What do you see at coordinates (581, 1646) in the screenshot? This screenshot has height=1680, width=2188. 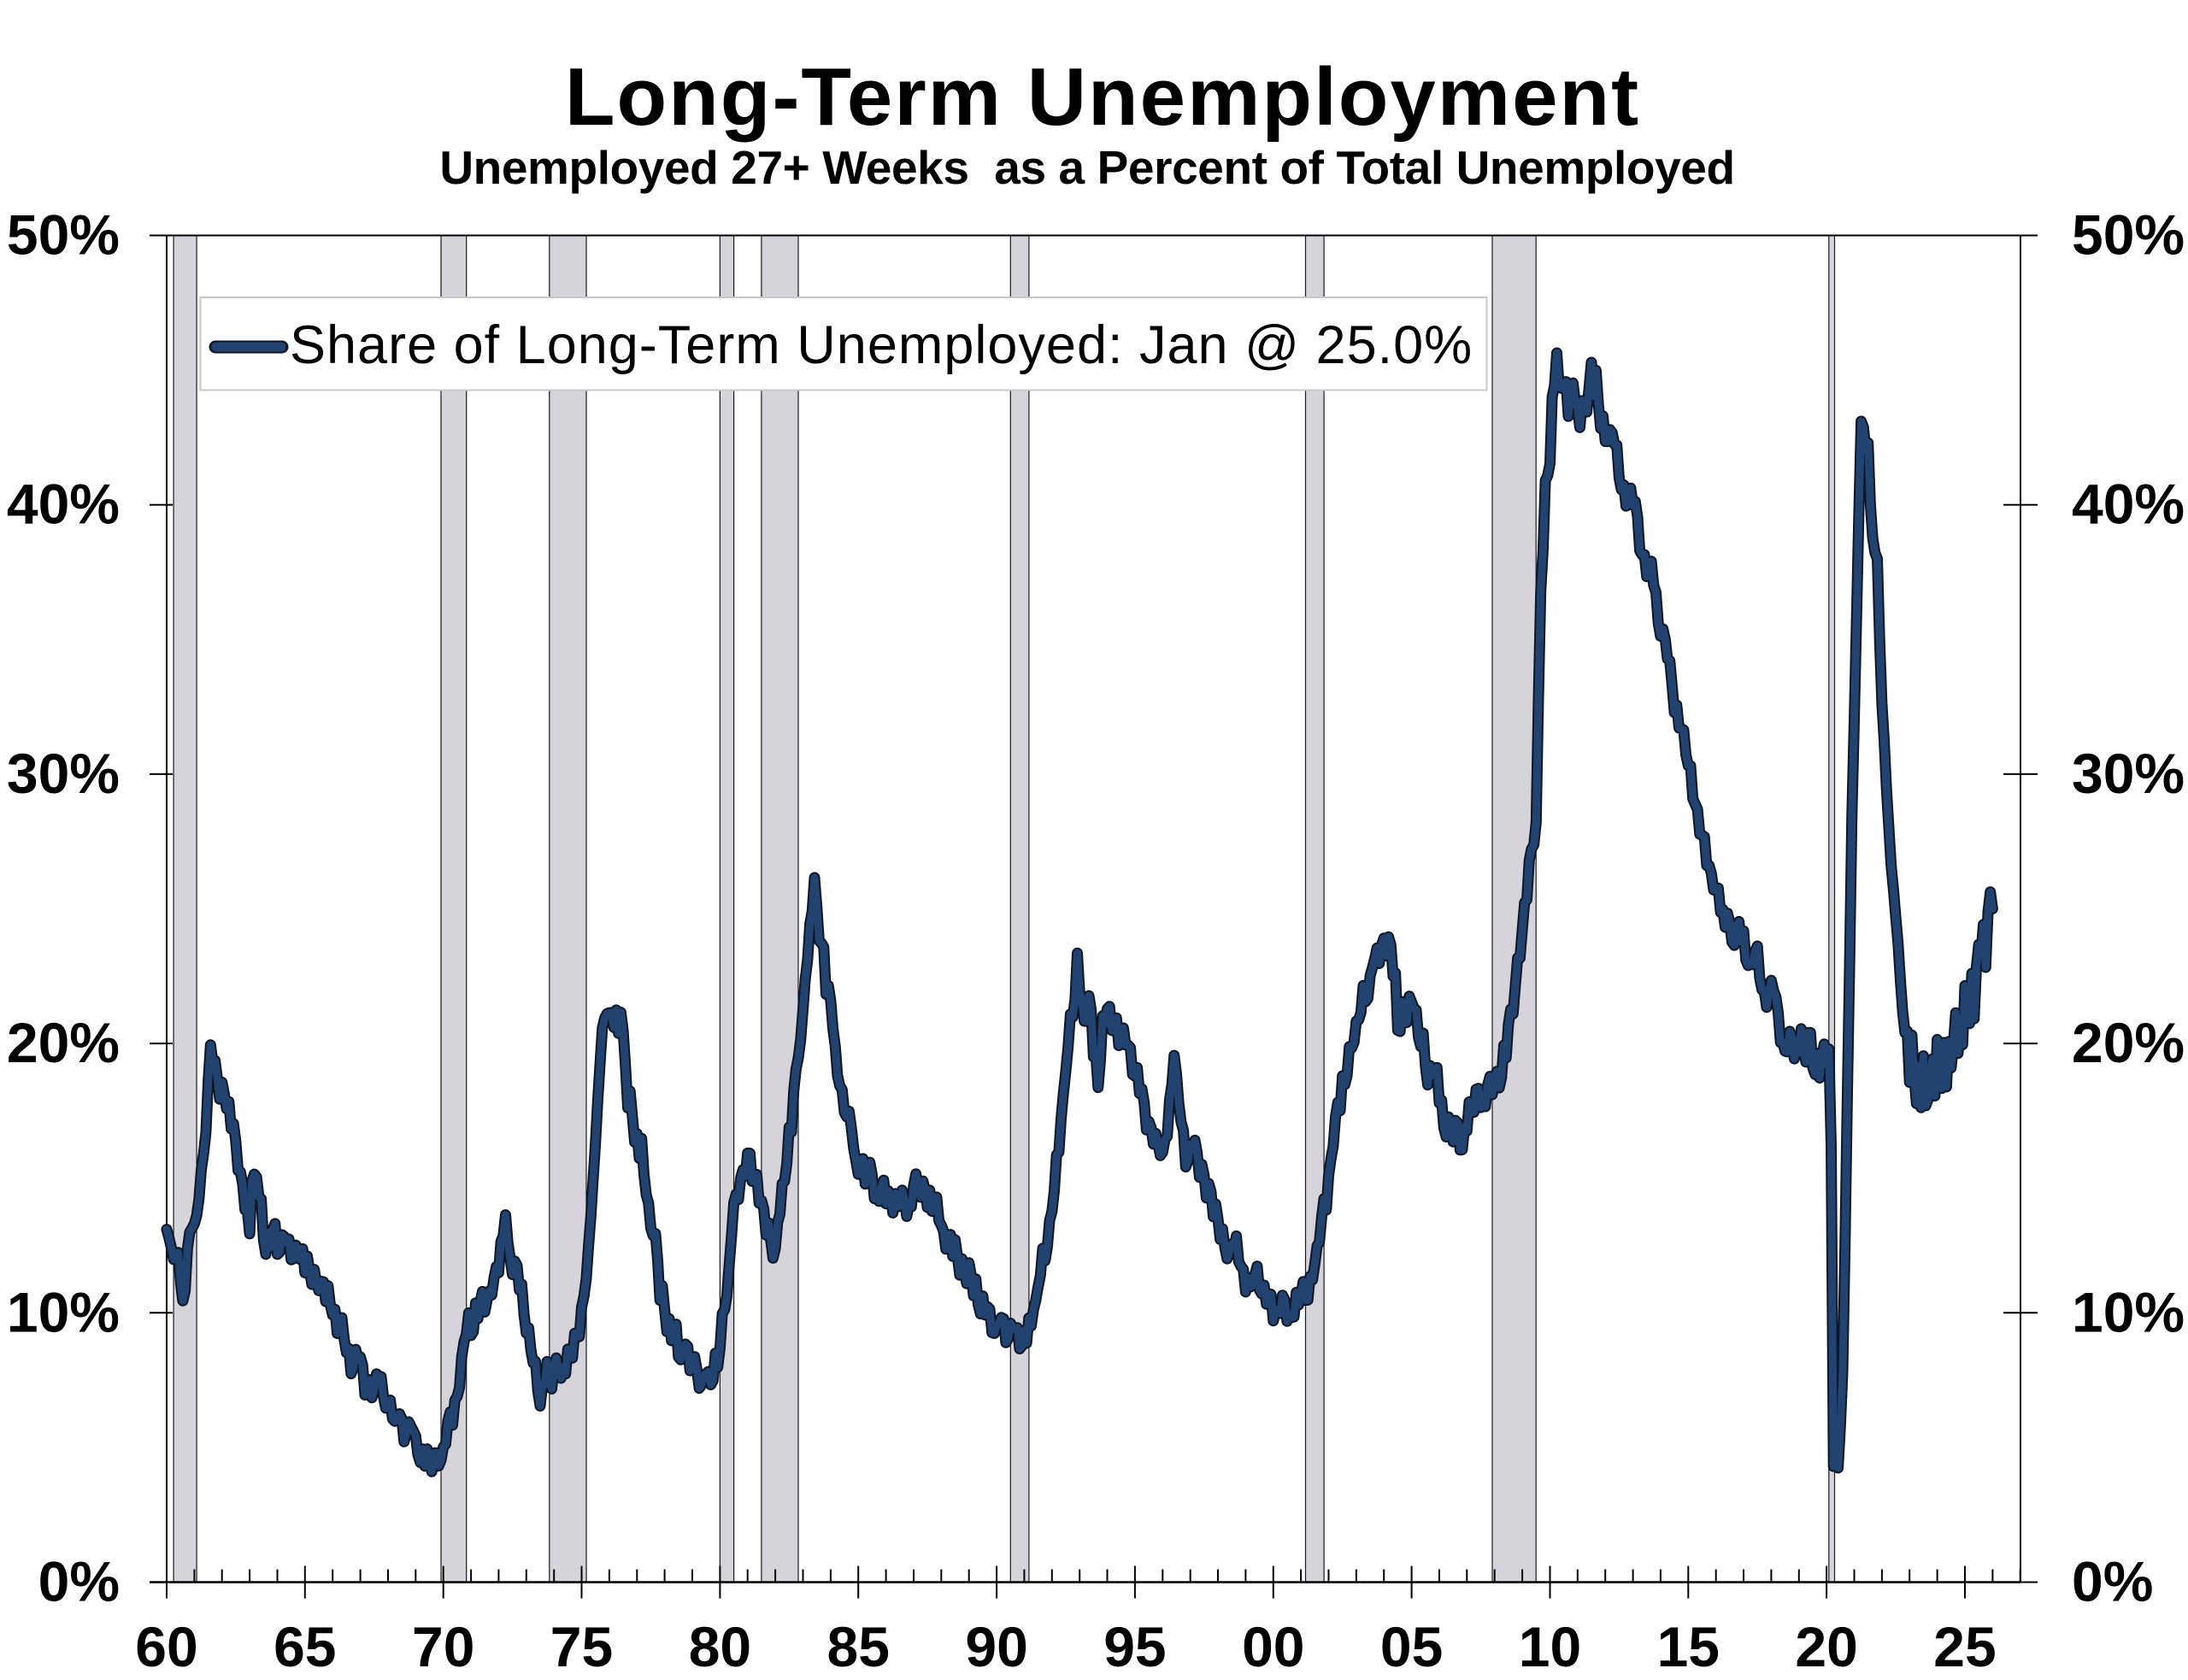 I see `svg-text: 75` at bounding box center [581, 1646].